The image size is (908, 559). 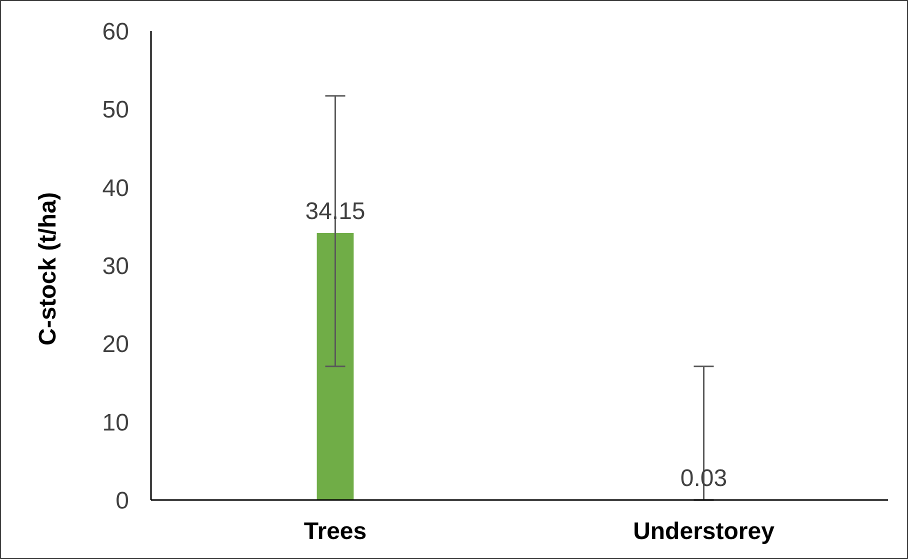 What do you see at coordinates (115, 266) in the screenshot?
I see `y-tick-label: 30` at bounding box center [115, 266].